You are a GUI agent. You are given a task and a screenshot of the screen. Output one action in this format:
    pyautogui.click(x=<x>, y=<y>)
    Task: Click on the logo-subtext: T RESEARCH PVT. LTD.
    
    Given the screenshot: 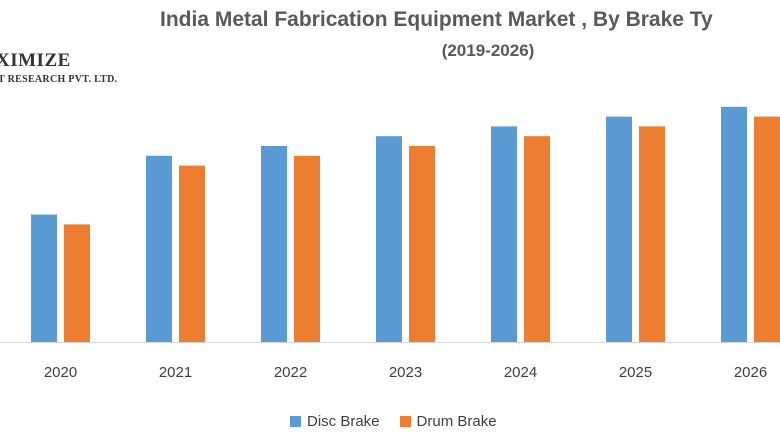 What is the action you would take?
    pyautogui.click(x=59, y=79)
    